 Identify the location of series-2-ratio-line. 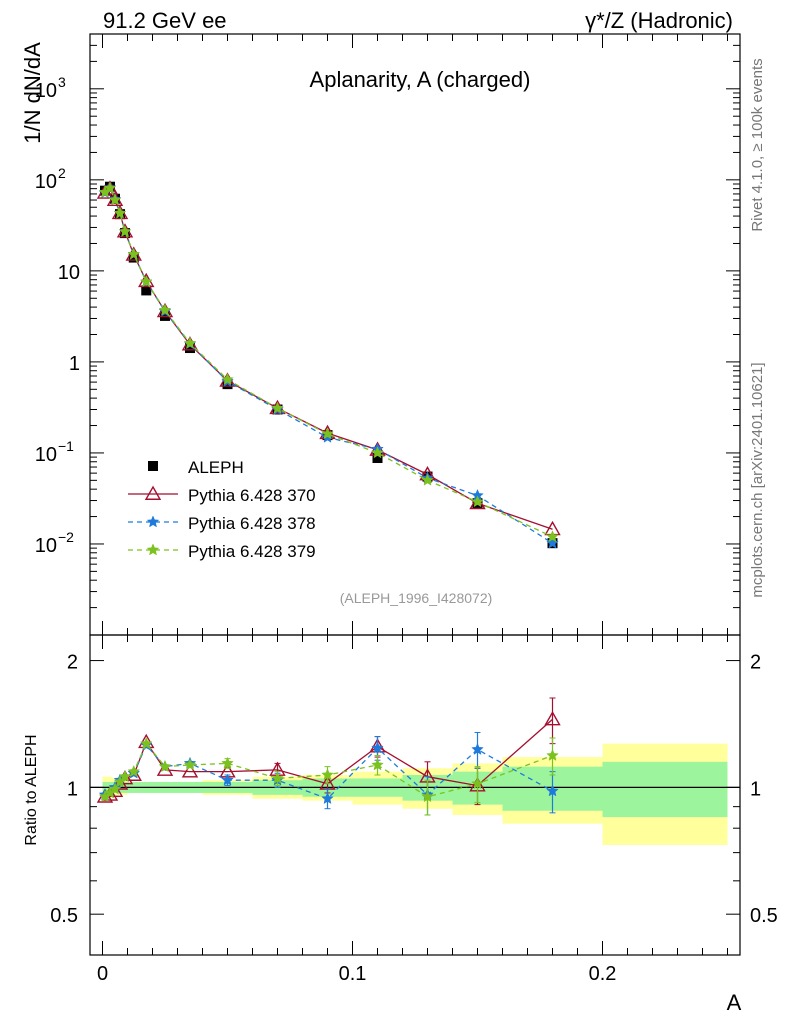
(328, 770).